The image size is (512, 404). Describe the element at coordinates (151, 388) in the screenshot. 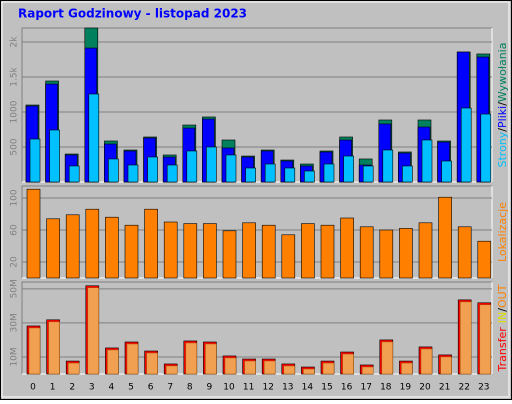

I see `x-tick-label: 6` at that location.